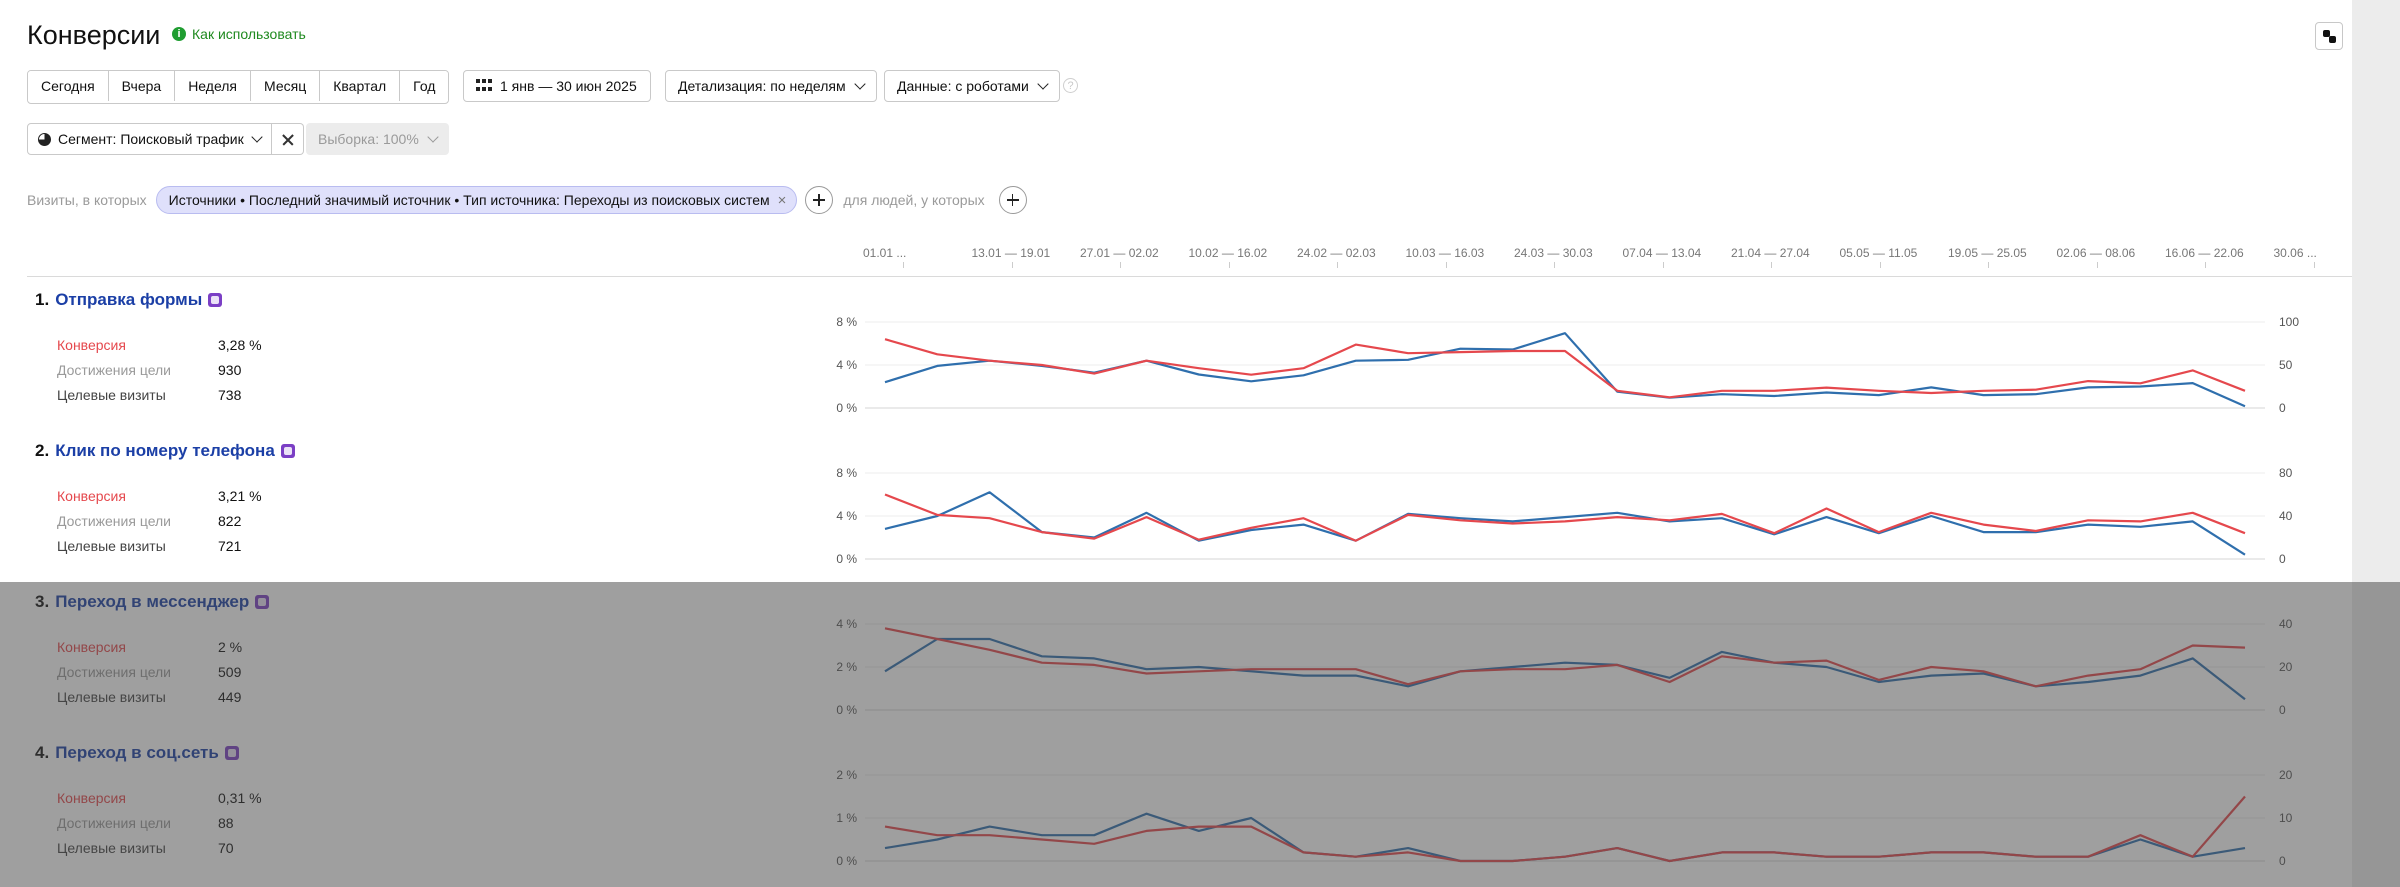 Image resolution: width=2400 pixels, height=887 pixels. What do you see at coordinates (1119, 253) in the screenshot?
I see `week-label: 27.01 — 02.02` at bounding box center [1119, 253].